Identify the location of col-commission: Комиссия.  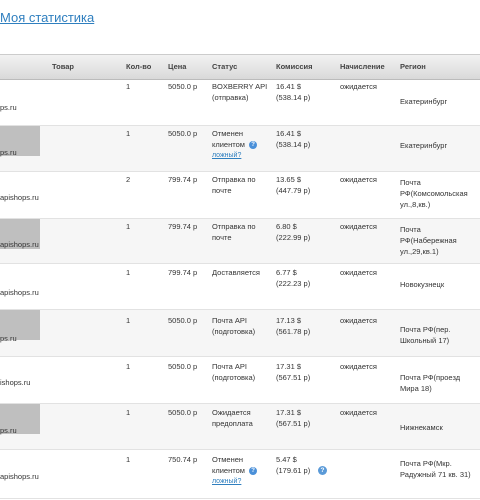
(294, 66).